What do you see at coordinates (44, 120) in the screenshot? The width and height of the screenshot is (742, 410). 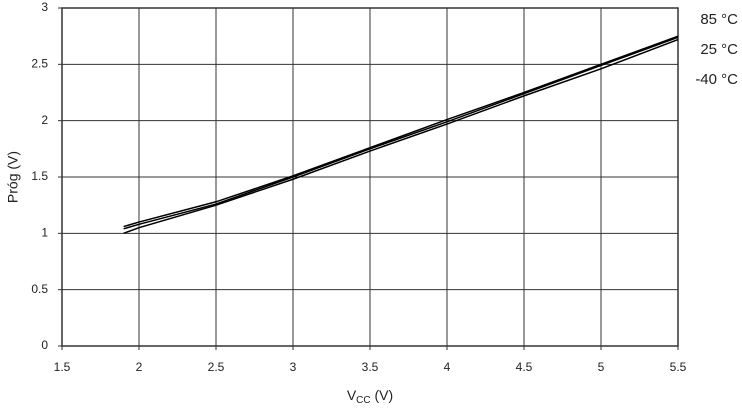 I see `y-tick-label: 2` at bounding box center [44, 120].